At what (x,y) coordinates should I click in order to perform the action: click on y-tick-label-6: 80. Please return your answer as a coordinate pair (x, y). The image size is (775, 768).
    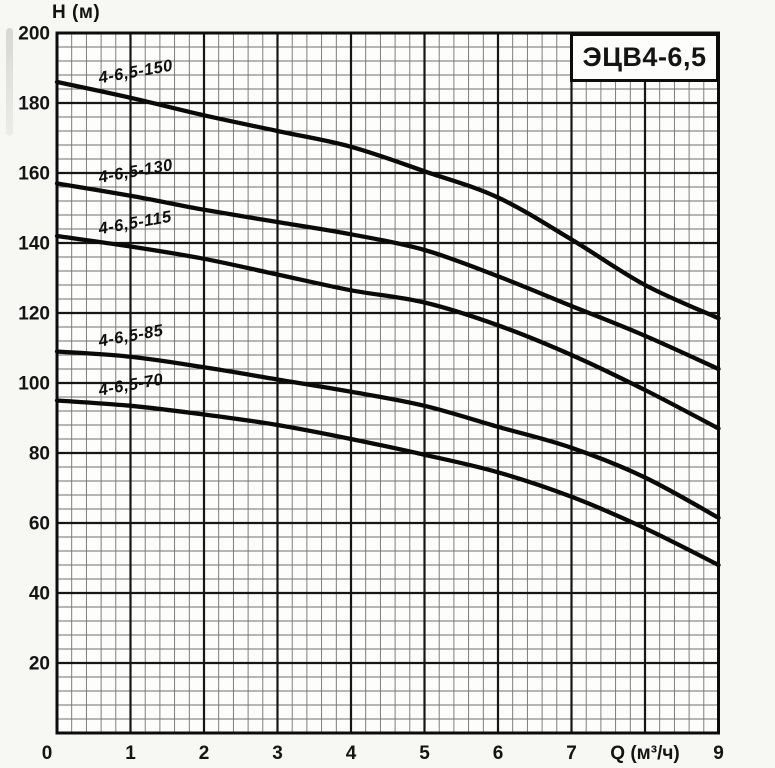
    Looking at the image, I should click on (39, 454).